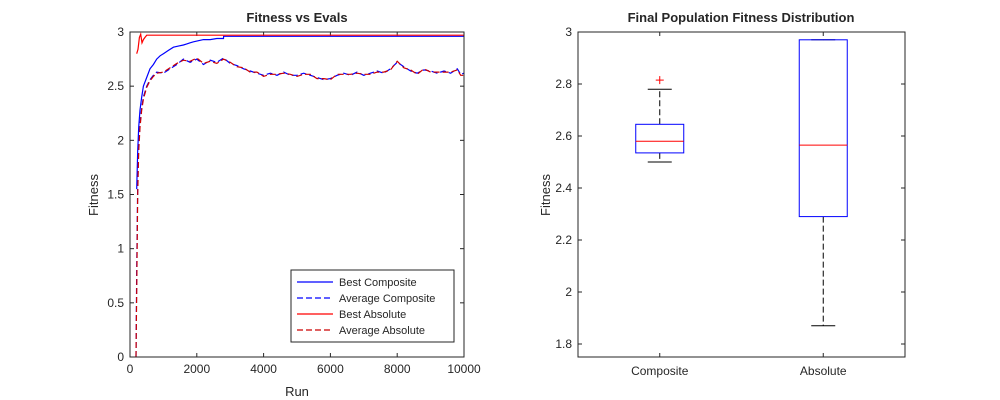 The height and width of the screenshot is (400, 1000). I want to click on series-best-absolute-line, so click(300, 42).